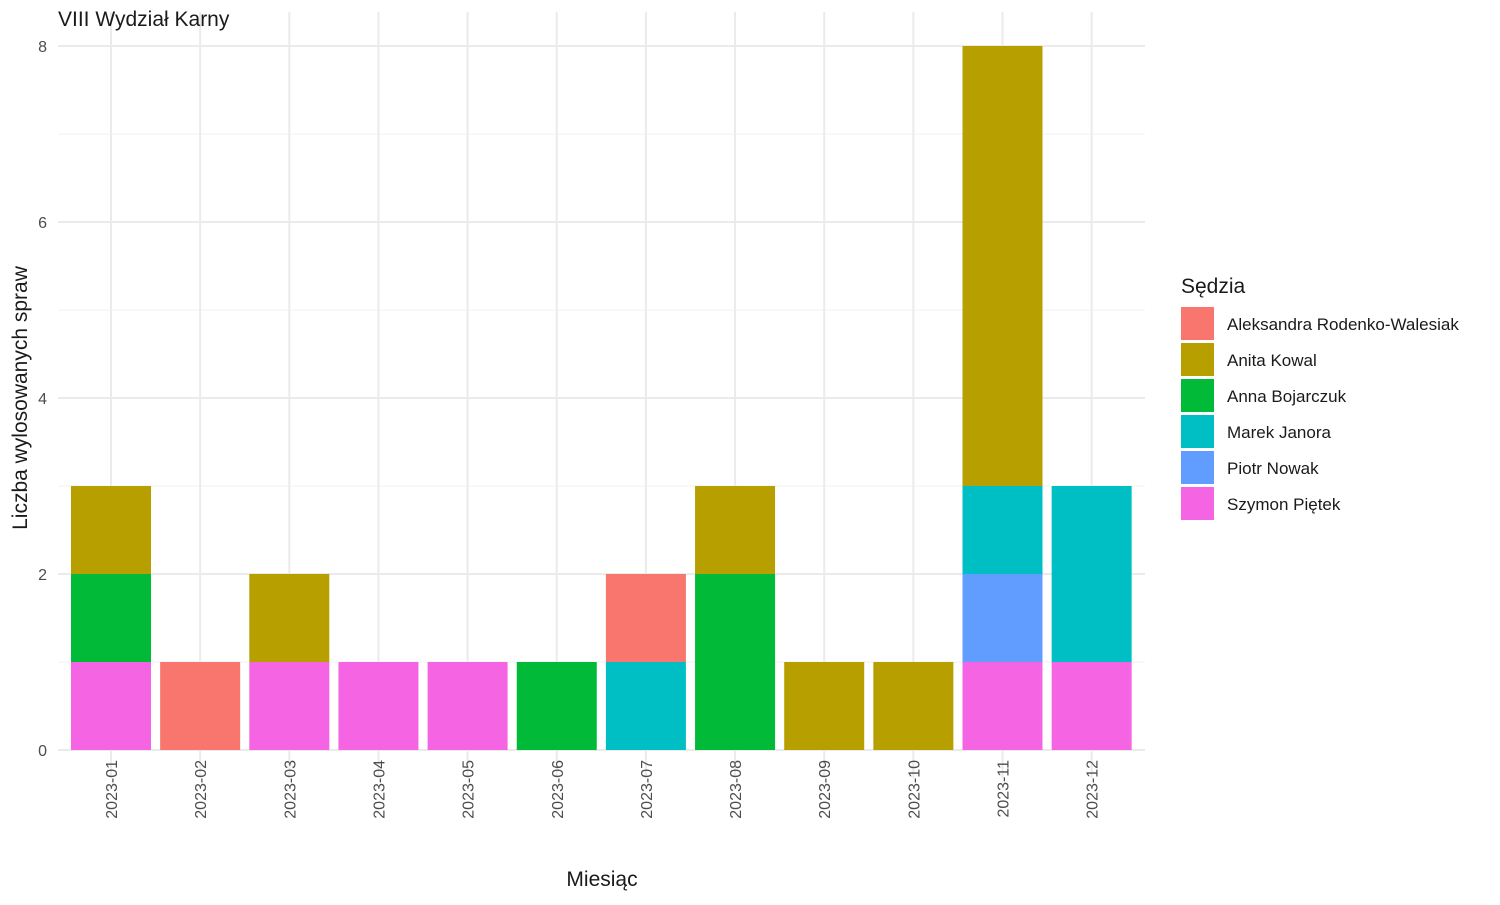 The height and width of the screenshot is (905, 1500). What do you see at coordinates (42, 751) in the screenshot?
I see `y-tick-label: 0` at bounding box center [42, 751].